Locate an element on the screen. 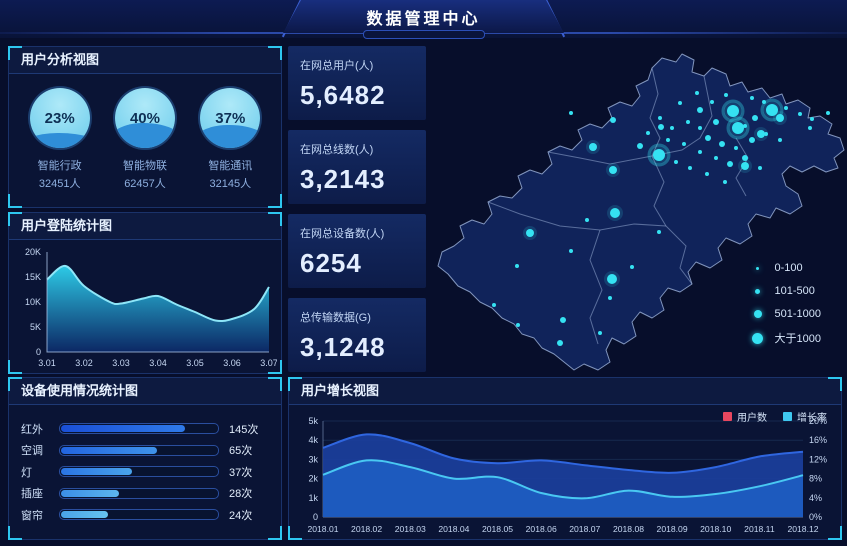  legend-swatch-growth-rate is located at coordinates (787, 416).